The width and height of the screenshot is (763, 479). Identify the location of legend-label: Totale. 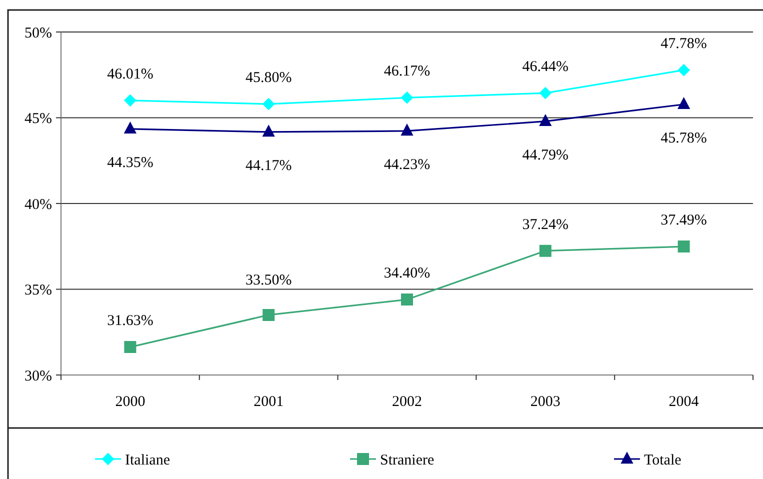
(663, 460).